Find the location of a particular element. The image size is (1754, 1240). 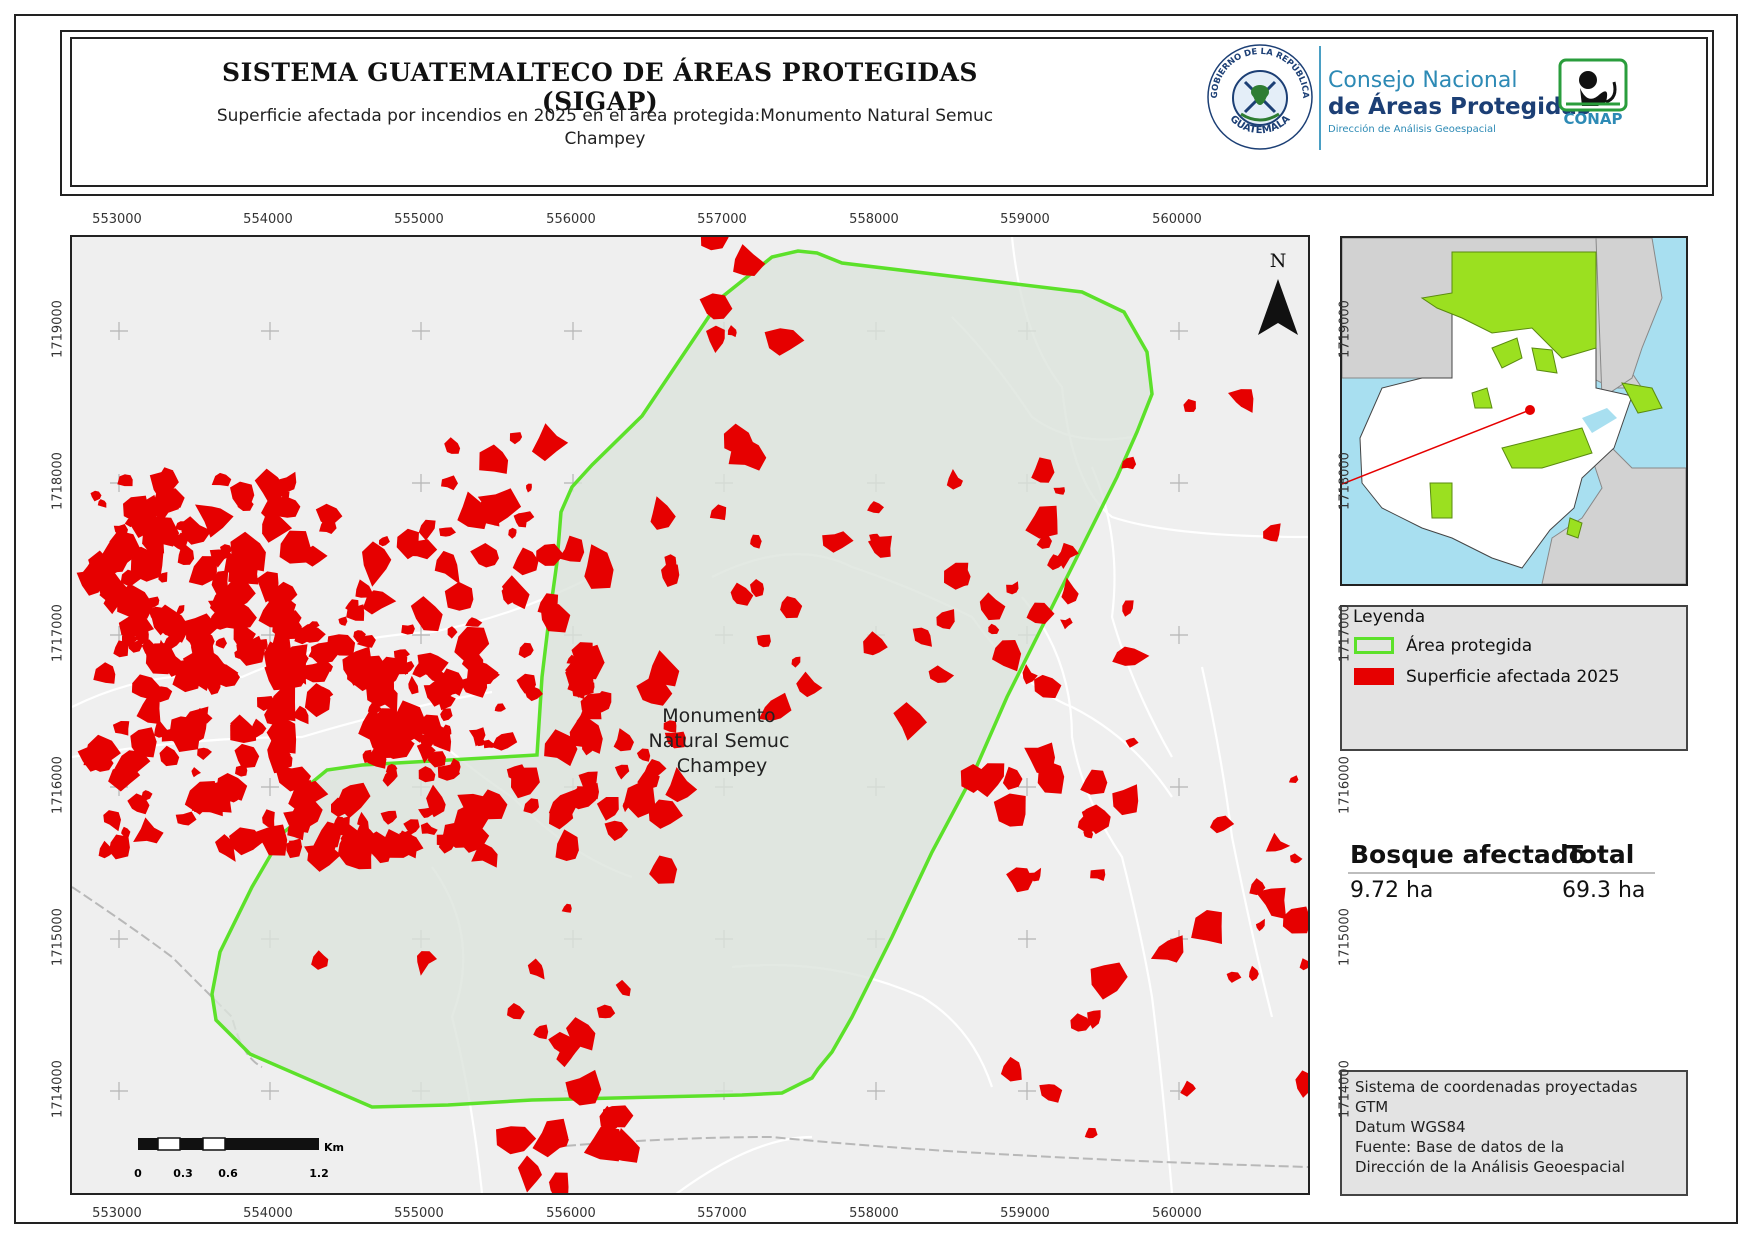

conap-name-line2: de Áreas Protegidas is located at coordinates (1459, 107).